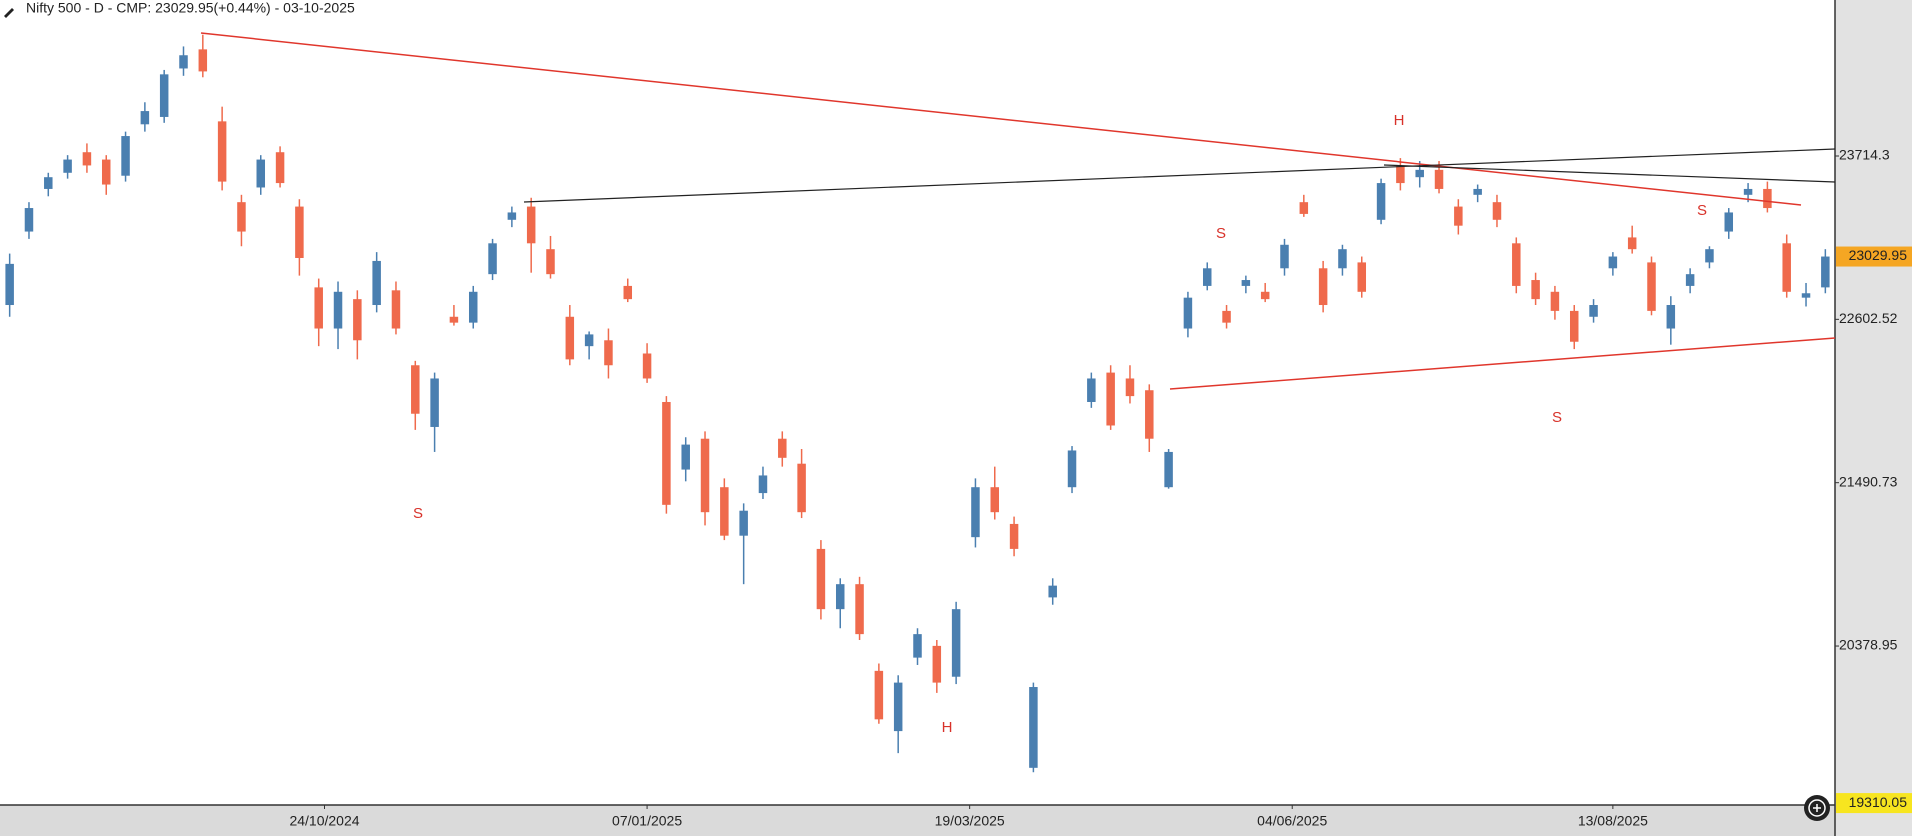 The width and height of the screenshot is (1912, 836). I want to click on x-tick-label: 24/10/2024, so click(324, 821).